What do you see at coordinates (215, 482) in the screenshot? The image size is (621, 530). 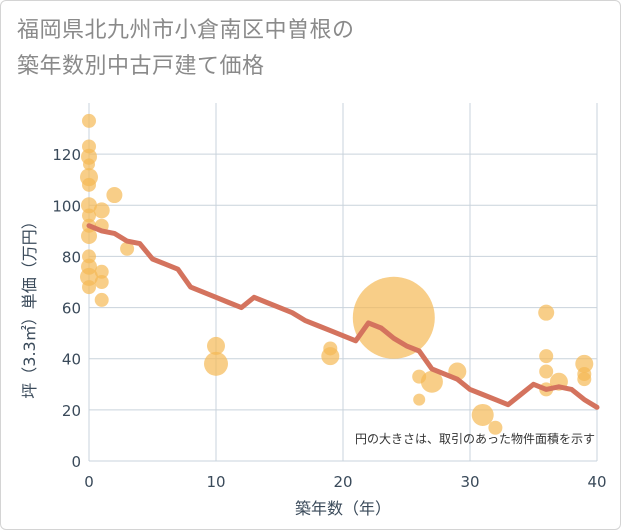 I see `x-tick-label-10: 10` at bounding box center [215, 482].